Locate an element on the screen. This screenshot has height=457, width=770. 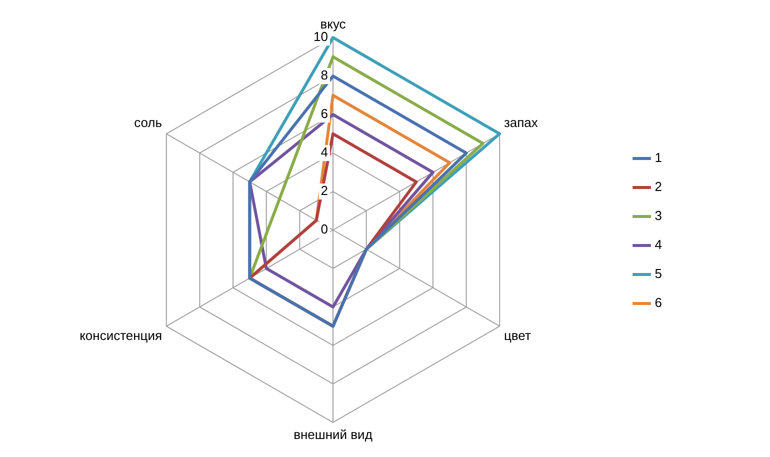
y-tick-label: 0 is located at coordinates (324, 229).